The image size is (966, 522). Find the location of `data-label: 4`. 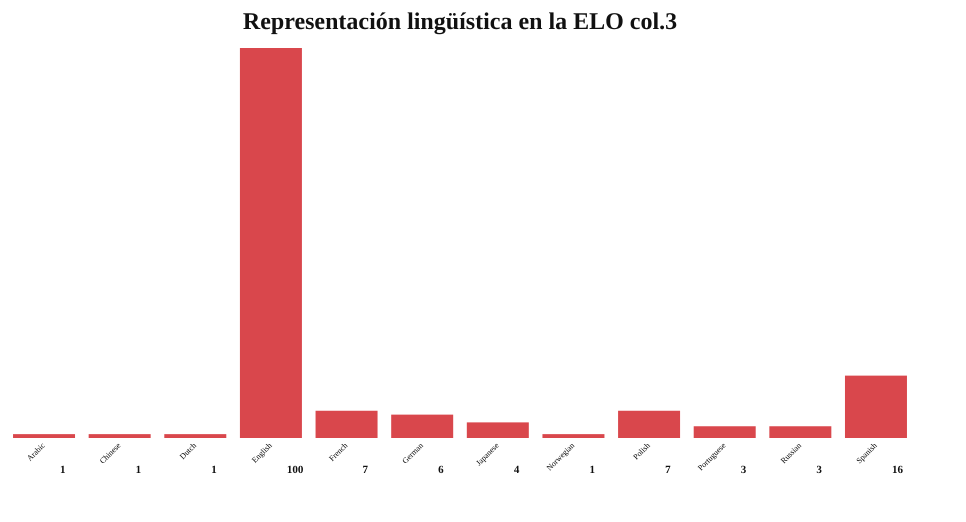

data-label: 4 is located at coordinates (517, 470).